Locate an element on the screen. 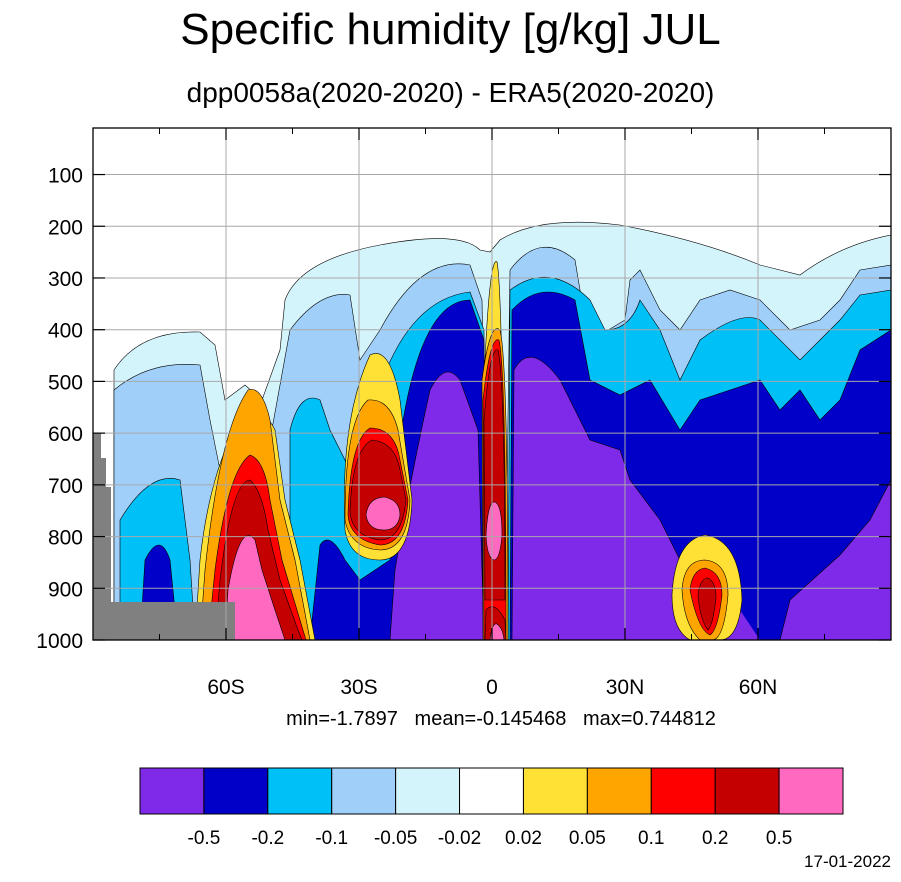 The height and width of the screenshot is (882, 901). colorbar-label: 0.5 is located at coordinates (779, 838).